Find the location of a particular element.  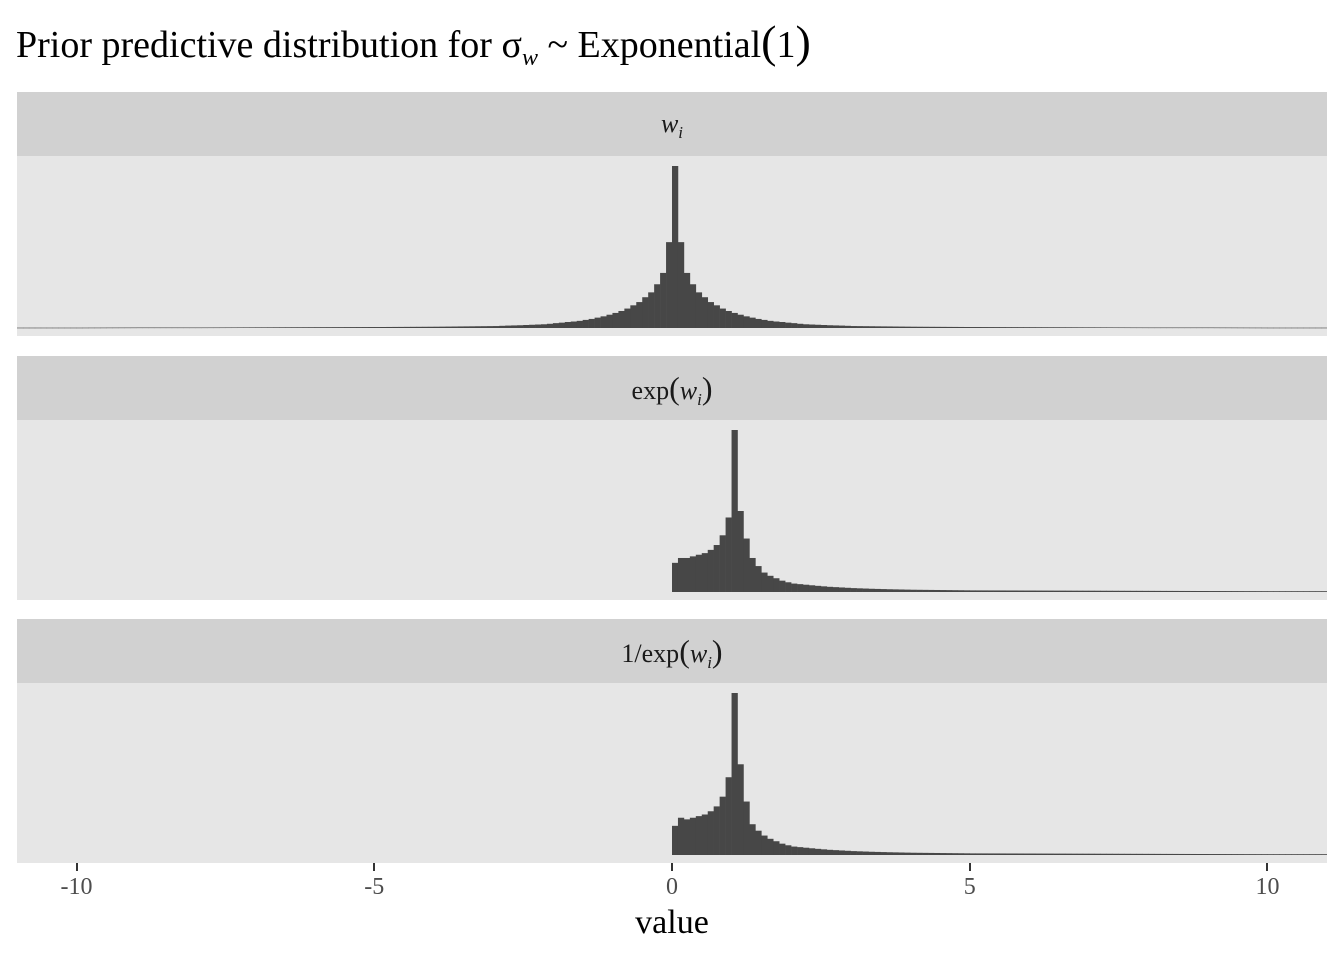

x-axis-label: value is located at coordinates (672, 922).